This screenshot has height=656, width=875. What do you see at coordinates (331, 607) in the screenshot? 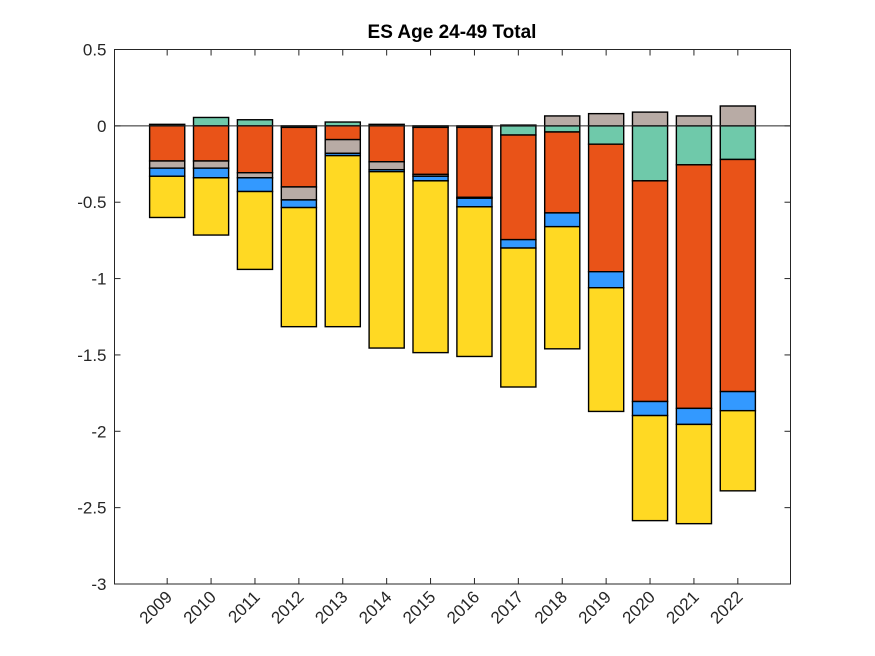
I see `x-tick-label-2013: 2013` at bounding box center [331, 607].